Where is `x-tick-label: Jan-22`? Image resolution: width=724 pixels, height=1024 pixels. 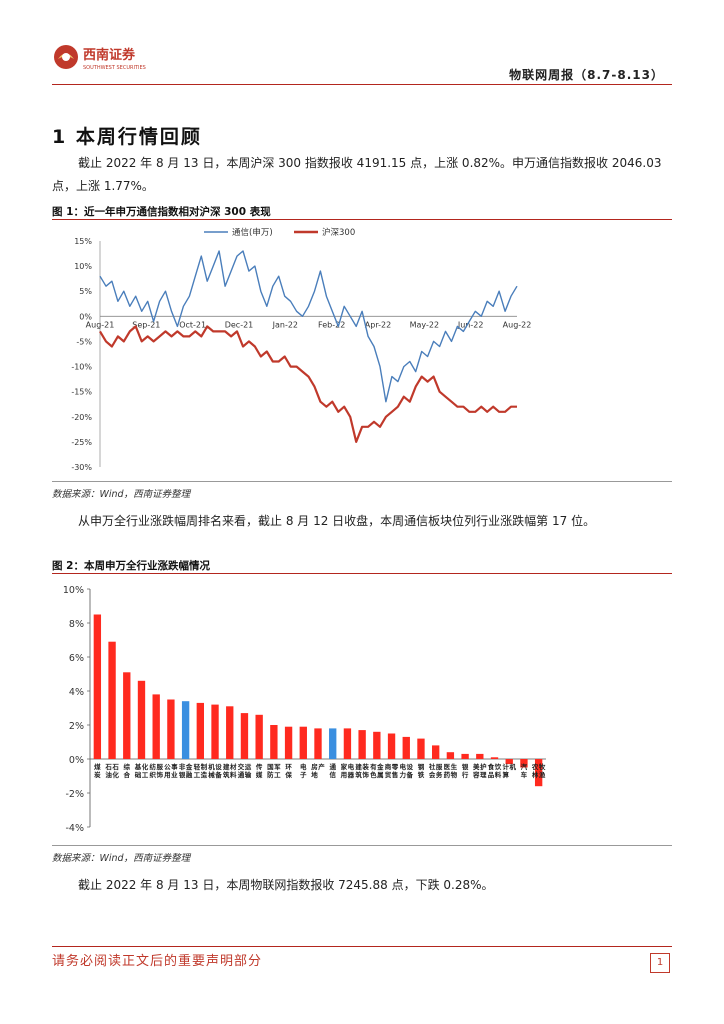 x-tick-label: Jan-22 is located at coordinates (285, 324).